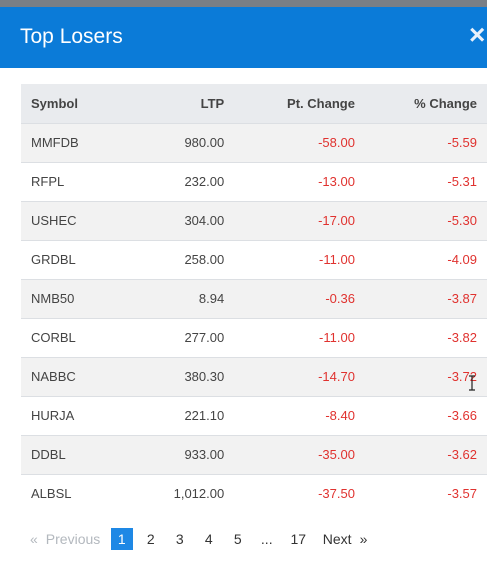  What do you see at coordinates (51, 494) in the screenshot?
I see `symbol-cell: ALBSL` at bounding box center [51, 494].